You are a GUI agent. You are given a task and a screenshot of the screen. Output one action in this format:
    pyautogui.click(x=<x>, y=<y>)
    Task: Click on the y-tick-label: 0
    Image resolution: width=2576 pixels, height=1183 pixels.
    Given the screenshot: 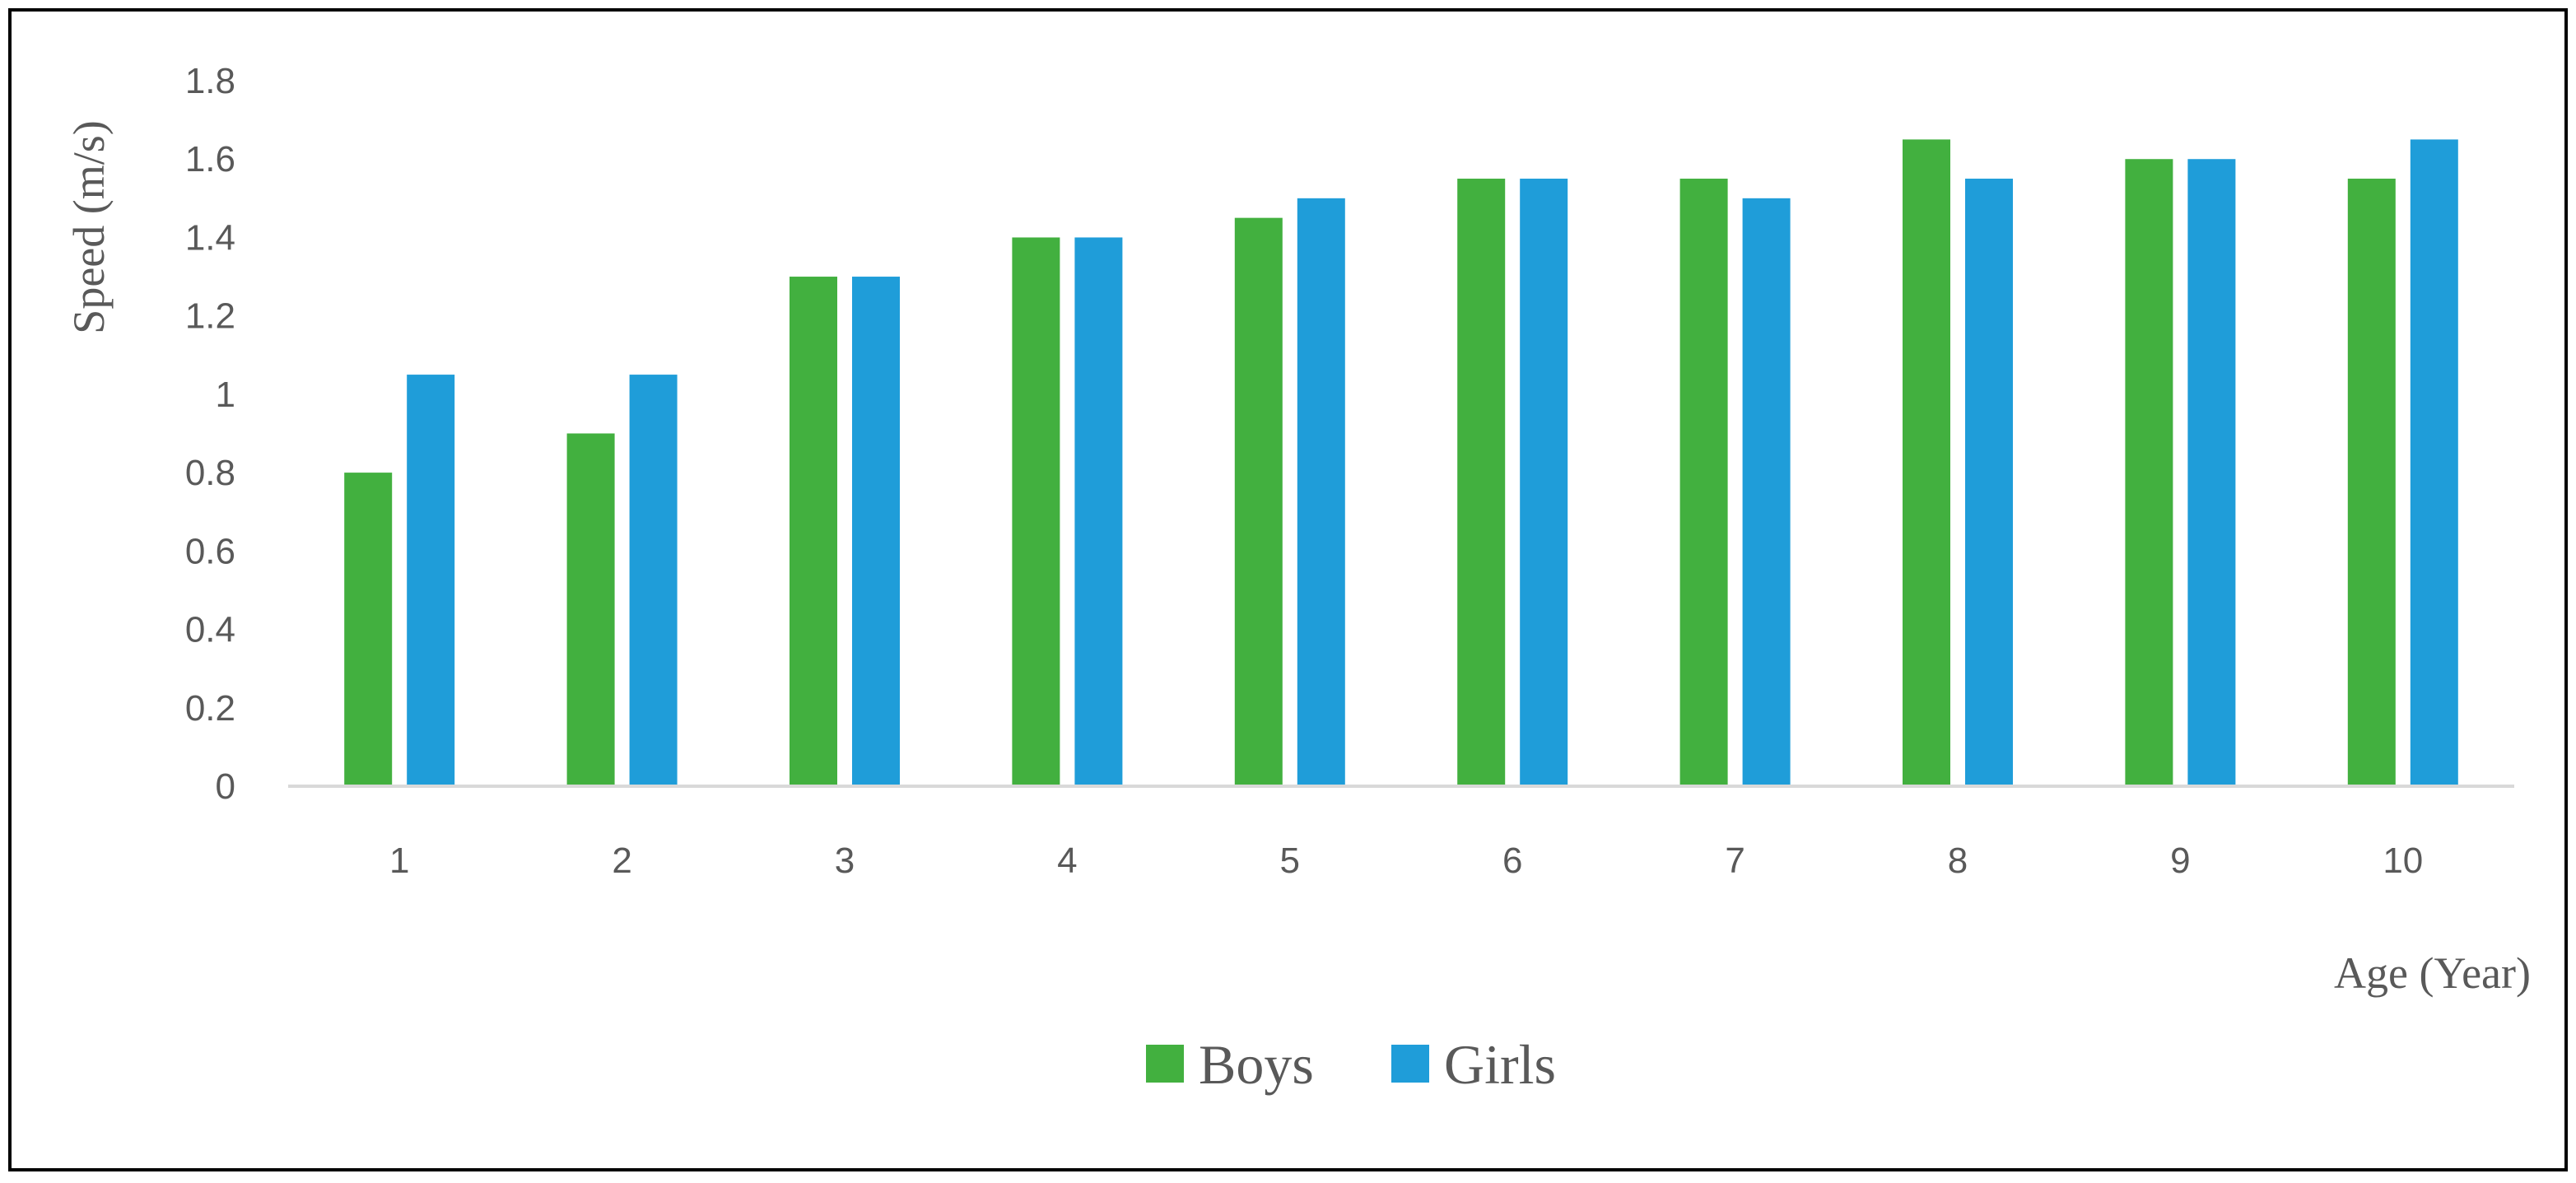 What is the action you would take?
    pyautogui.click(x=226, y=786)
    